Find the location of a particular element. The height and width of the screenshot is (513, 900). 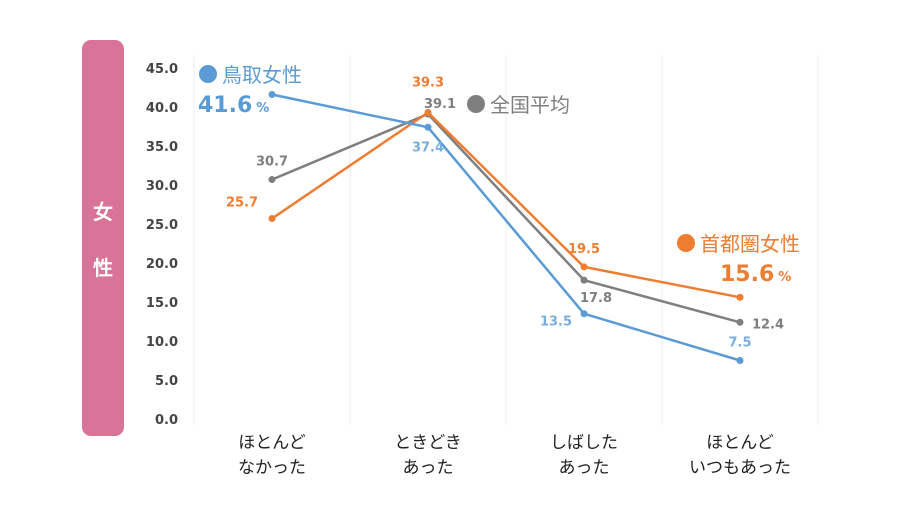

legend-label-national: 全国平均 is located at coordinates (530, 105).